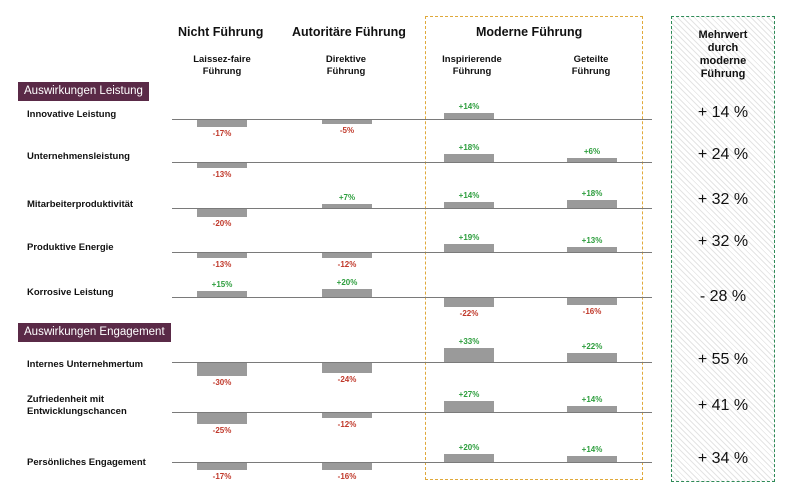 This screenshot has height=493, width=792. What do you see at coordinates (591, 65) in the screenshot?
I see `style-header-geteilte: Geteilte Führung` at bounding box center [591, 65].